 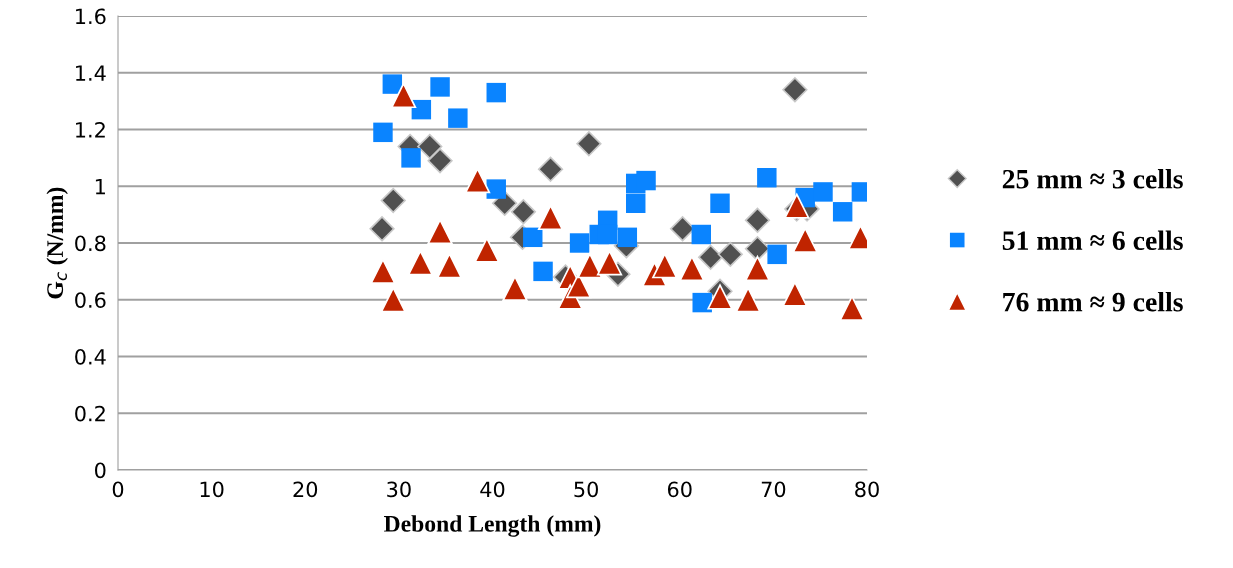 What do you see at coordinates (586, 489) in the screenshot?
I see `x-tick-label: 50` at bounding box center [586, 489].